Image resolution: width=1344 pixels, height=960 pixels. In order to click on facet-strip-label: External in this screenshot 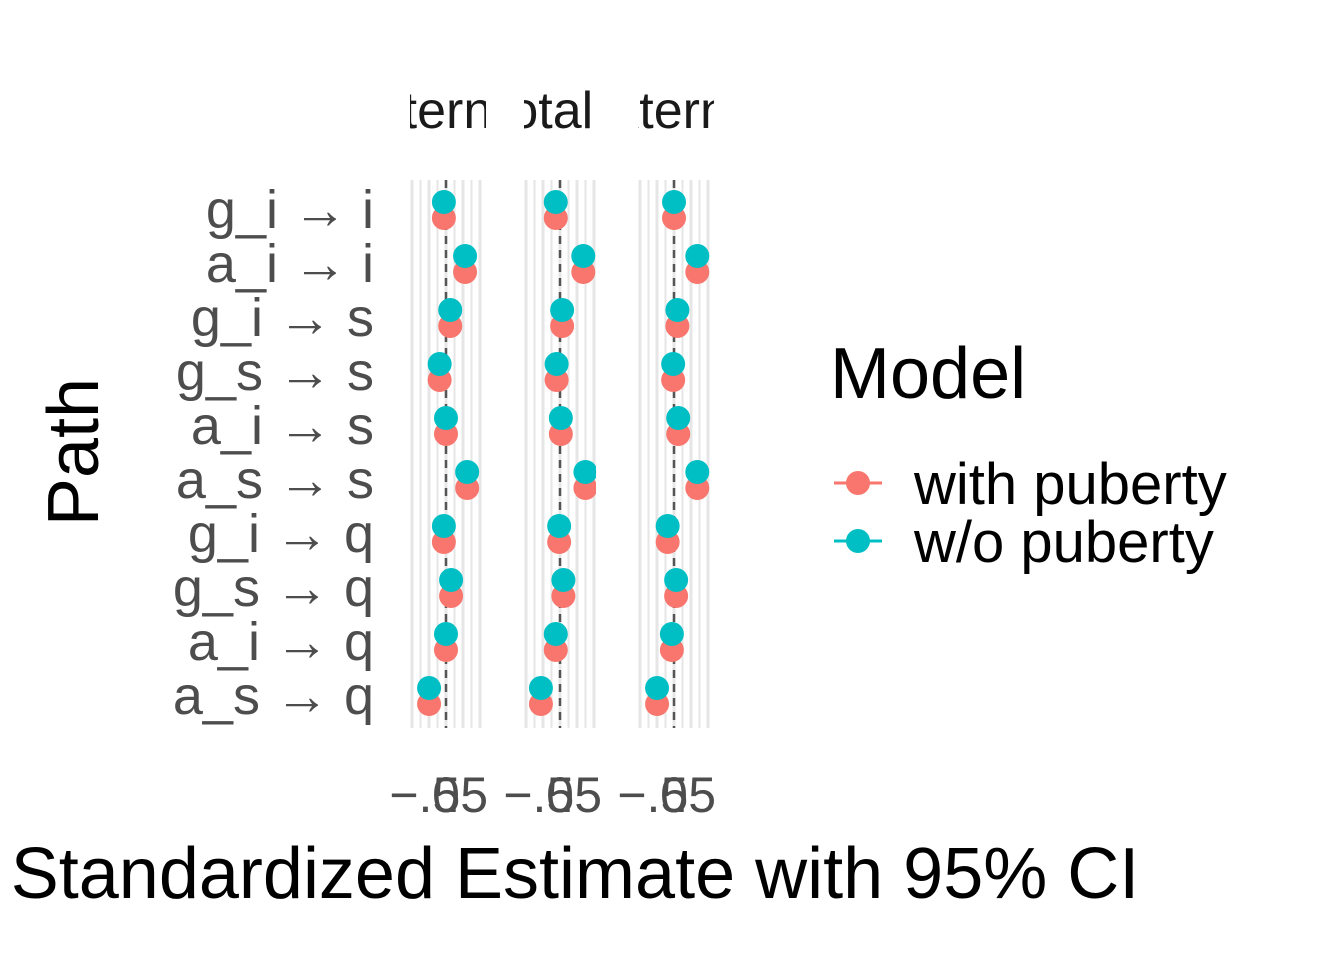, I will do `click(674, 111)`.